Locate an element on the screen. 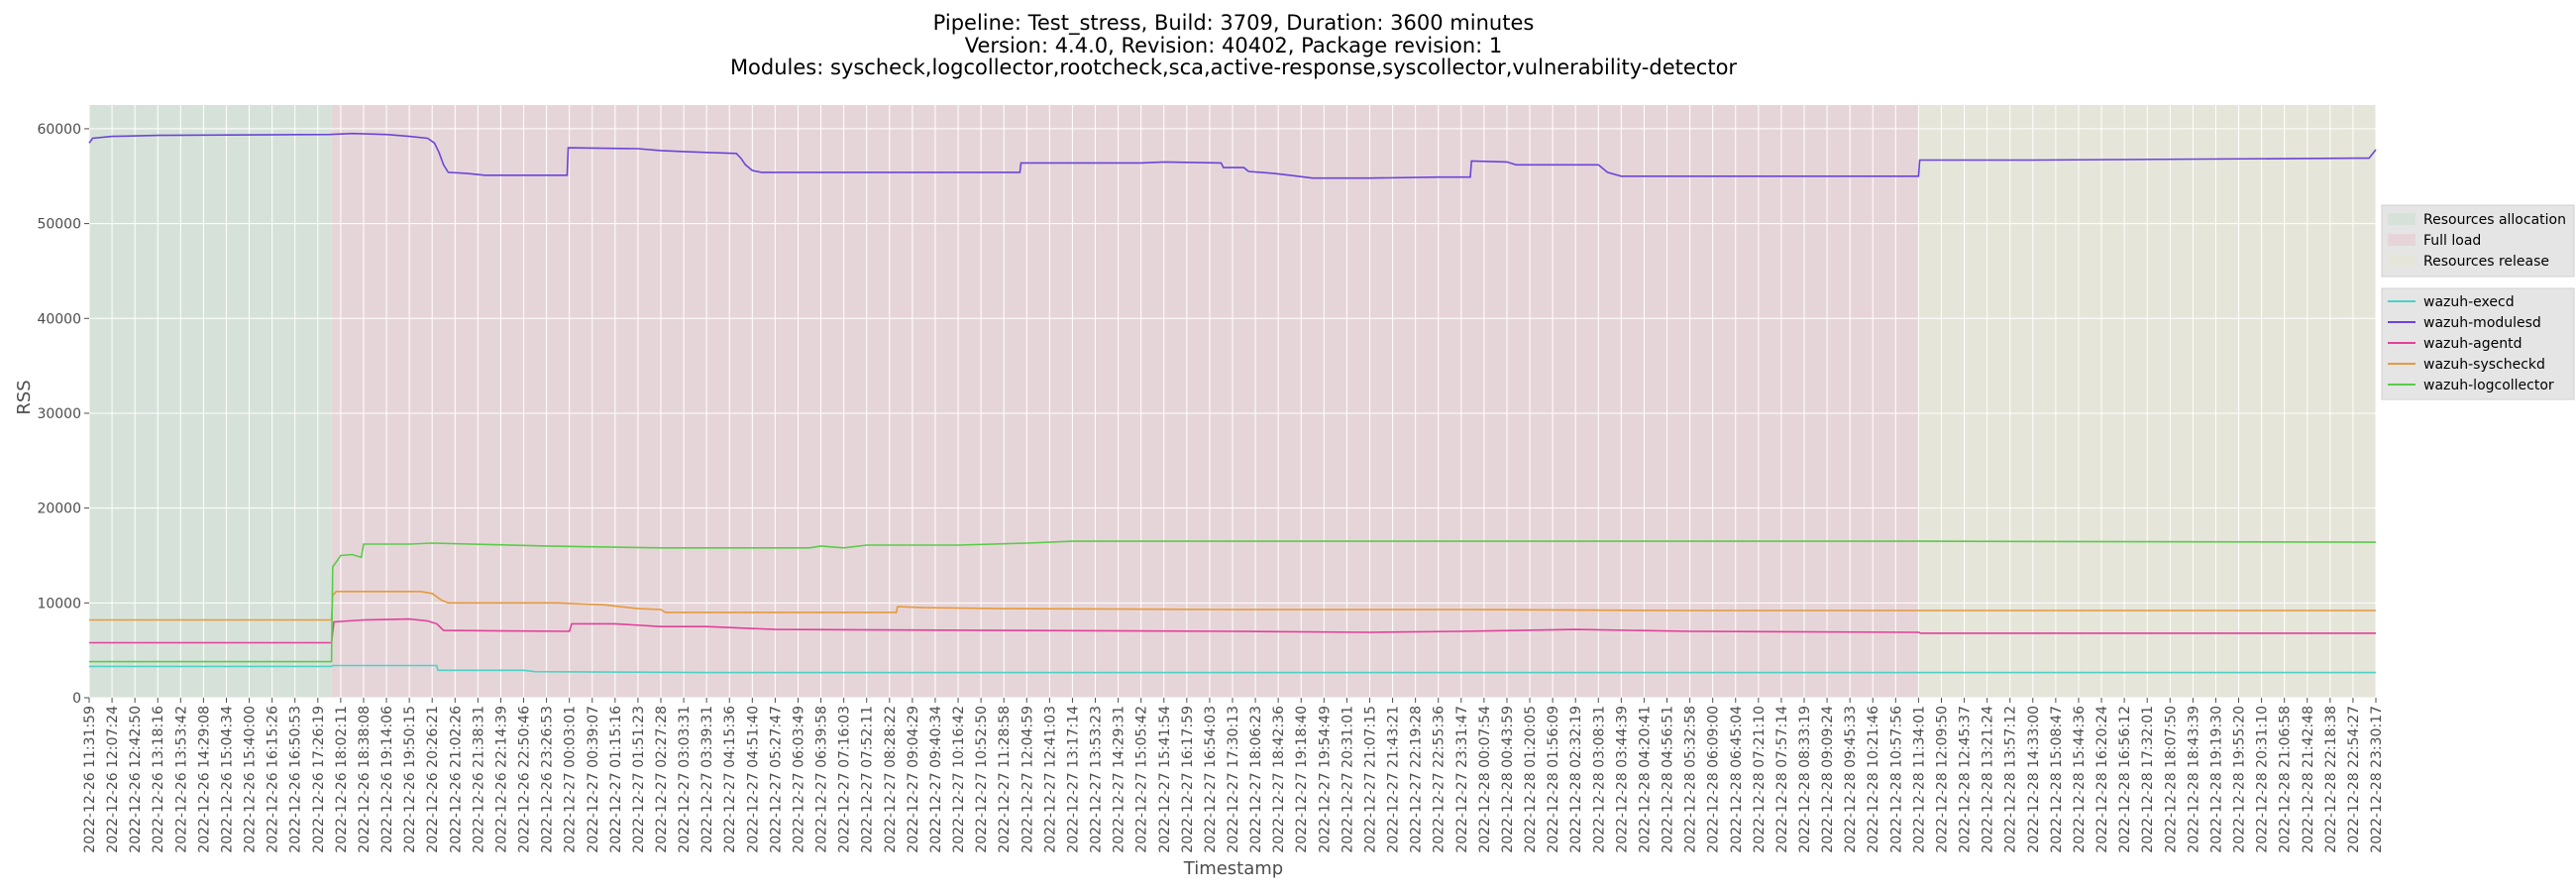 The width and height of the screenshot is (2576, 892). x-tick-label: 2022-12-26 15:40:00 is located at coordinates (251, 780).